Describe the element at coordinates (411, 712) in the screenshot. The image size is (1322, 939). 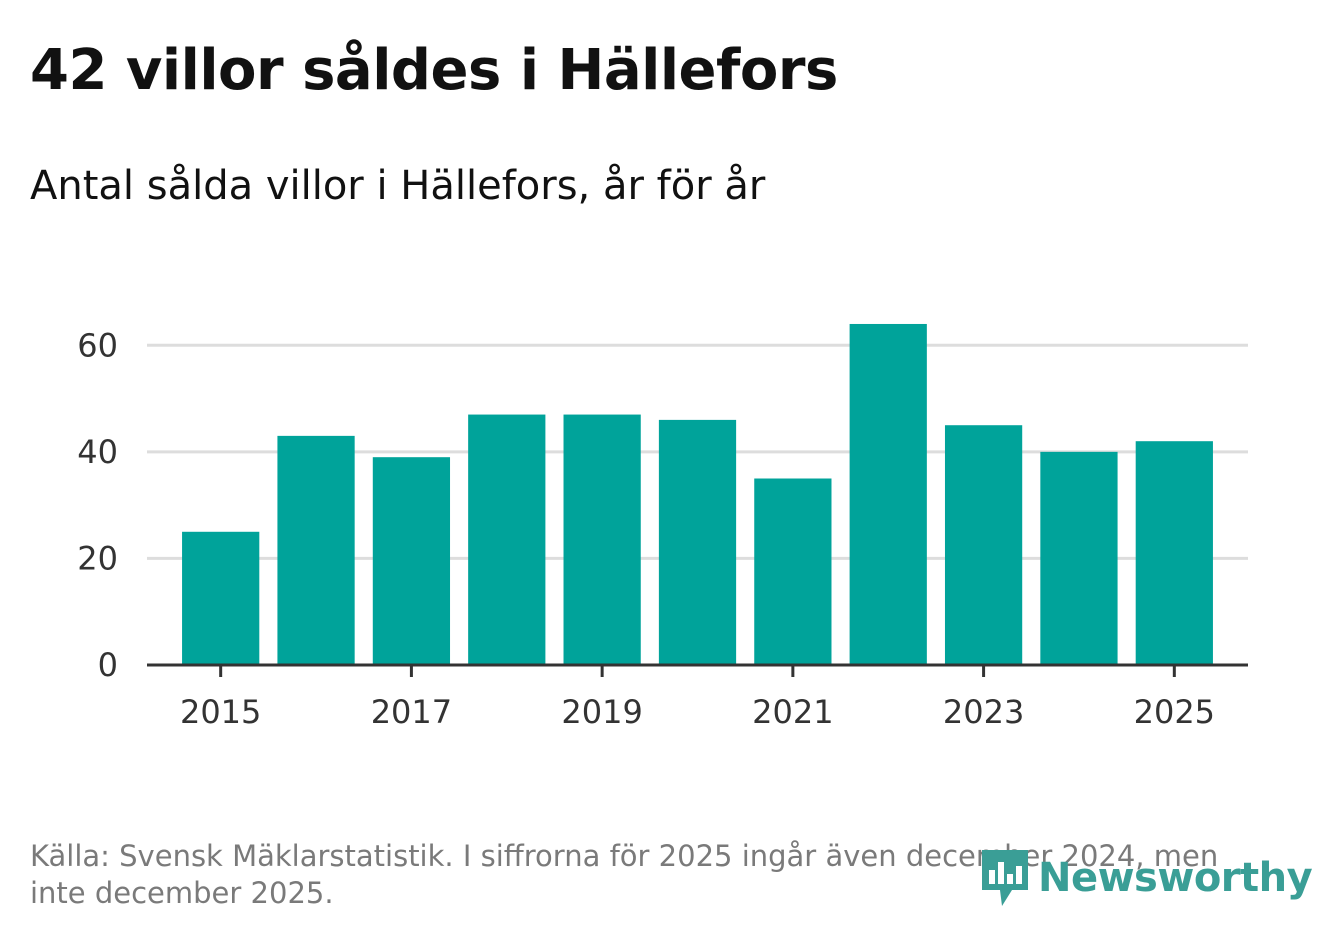
I see `x-tick-label-2017: 2017` at that location.